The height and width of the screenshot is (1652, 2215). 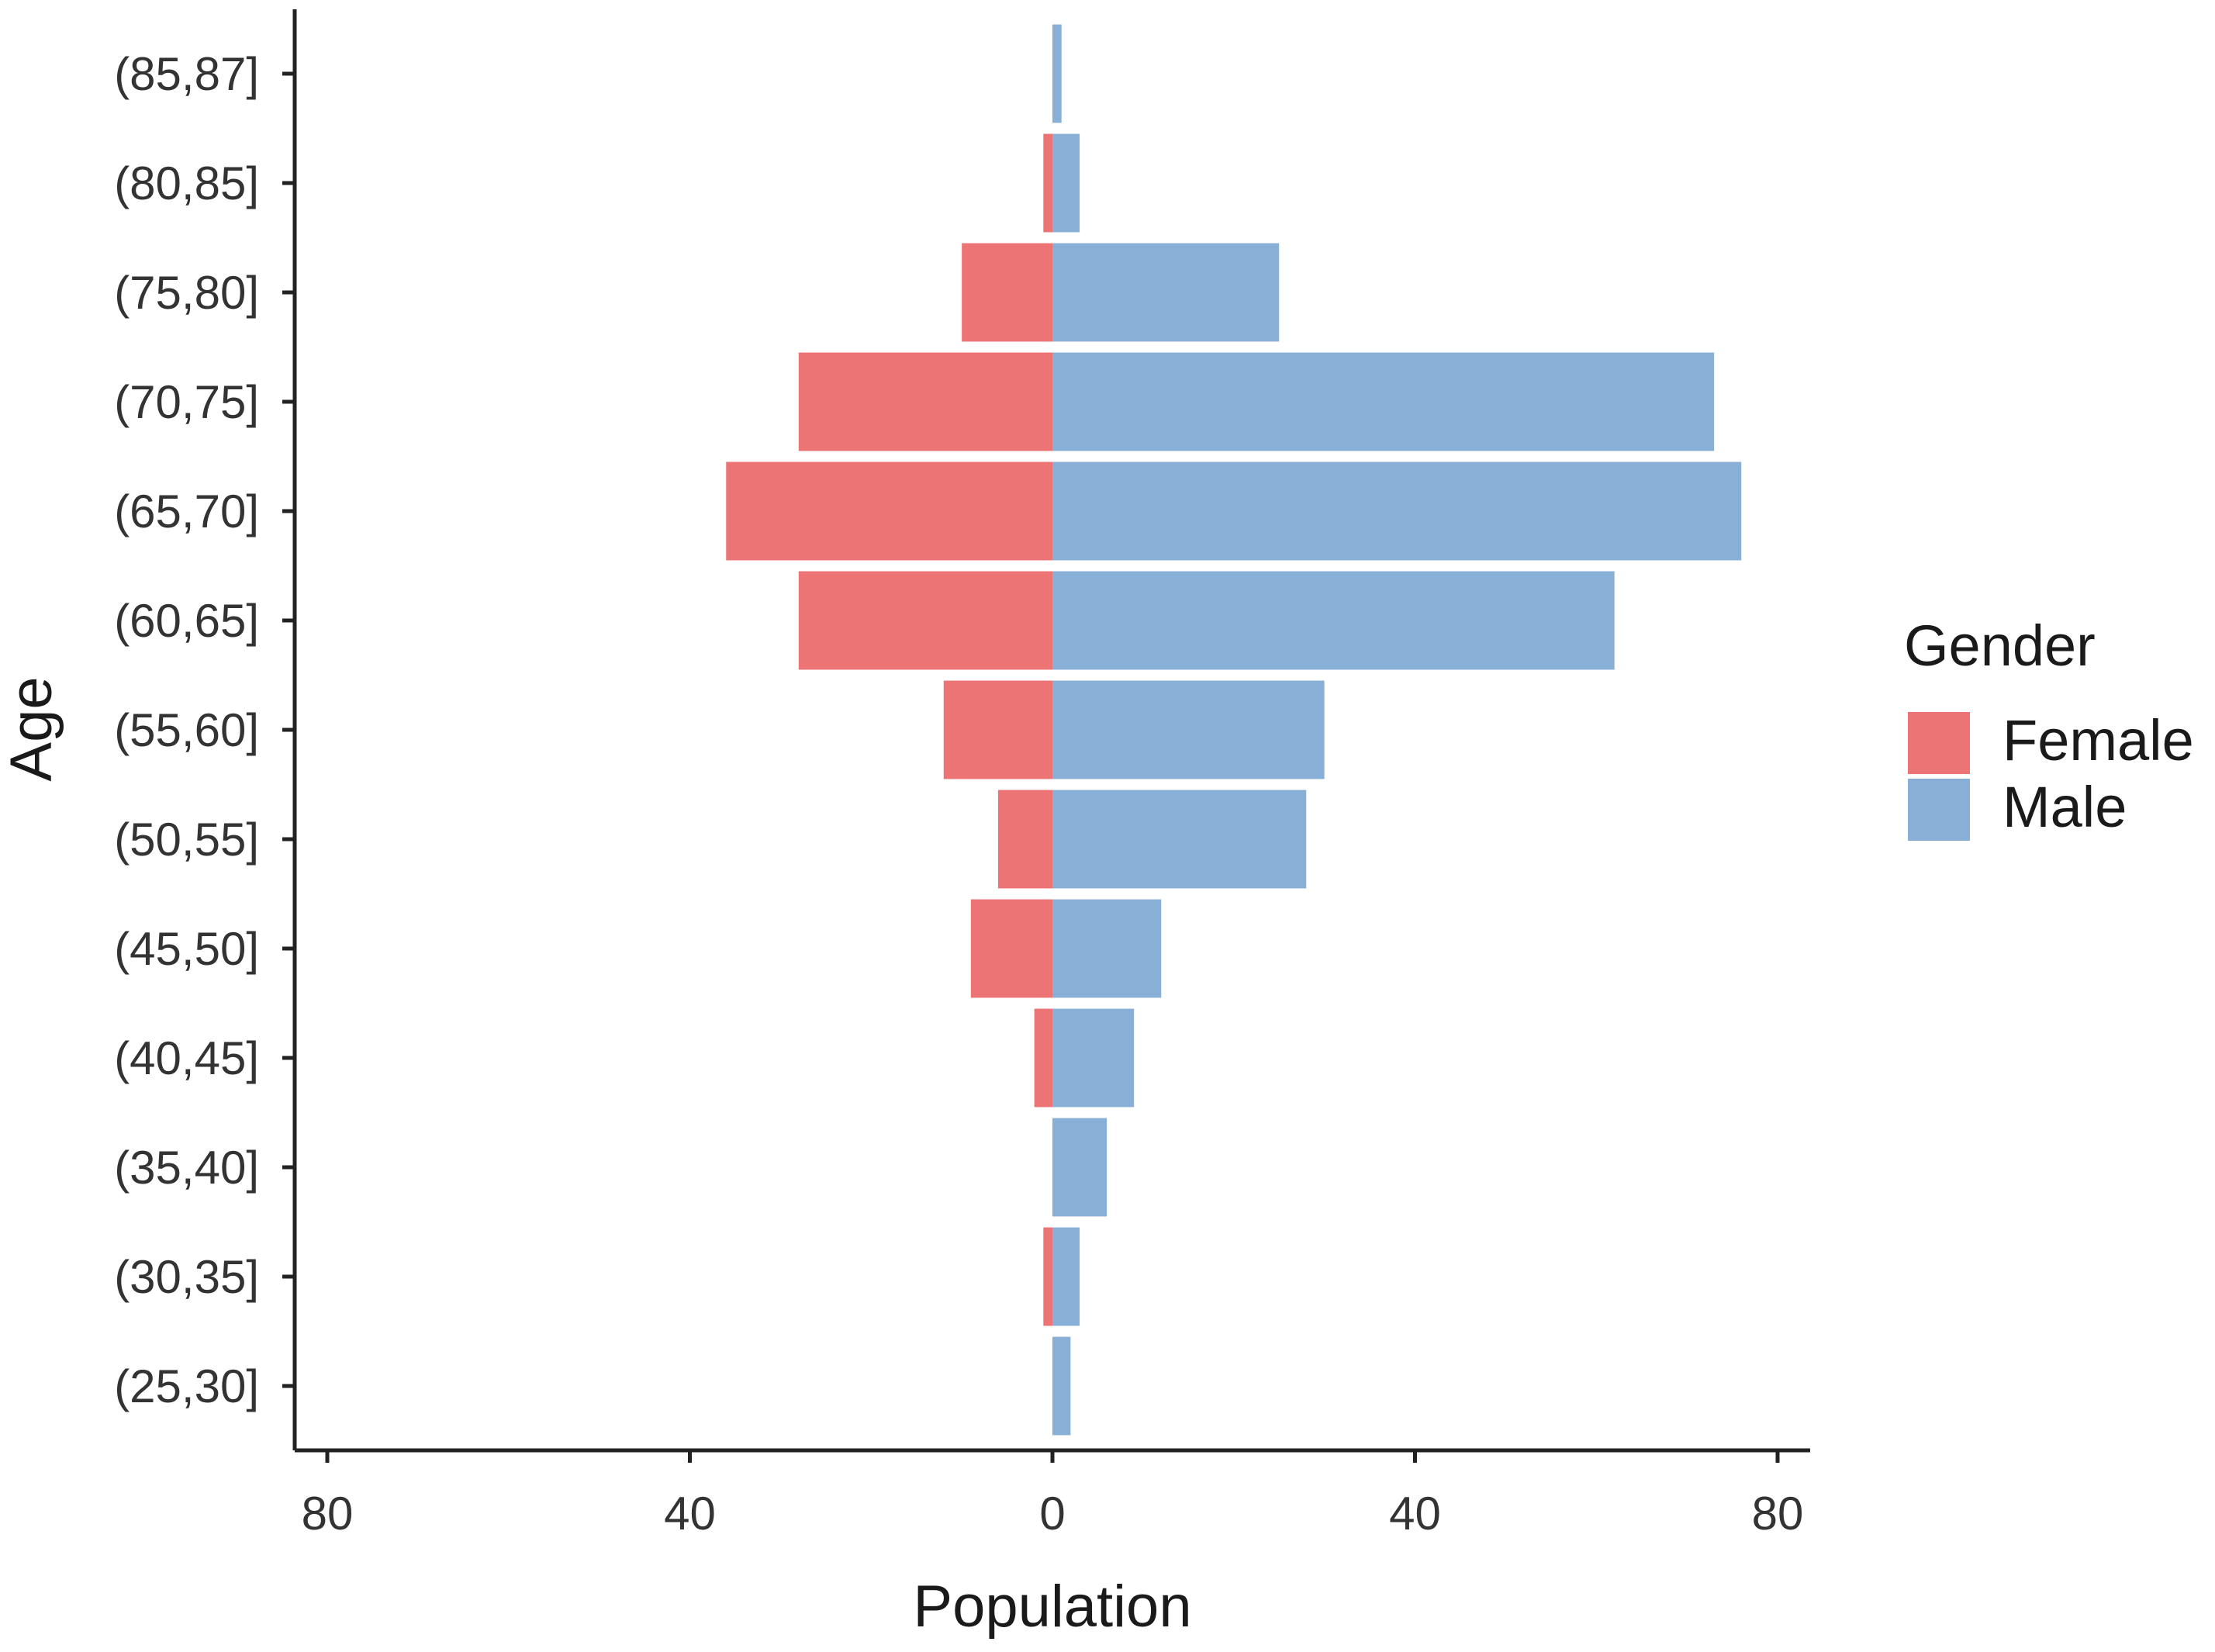 What do you see at coordinates (1778, 1514) in the screenshot?
I see `x-tick-label-4: 80` at bounding box center [1778, 1514].